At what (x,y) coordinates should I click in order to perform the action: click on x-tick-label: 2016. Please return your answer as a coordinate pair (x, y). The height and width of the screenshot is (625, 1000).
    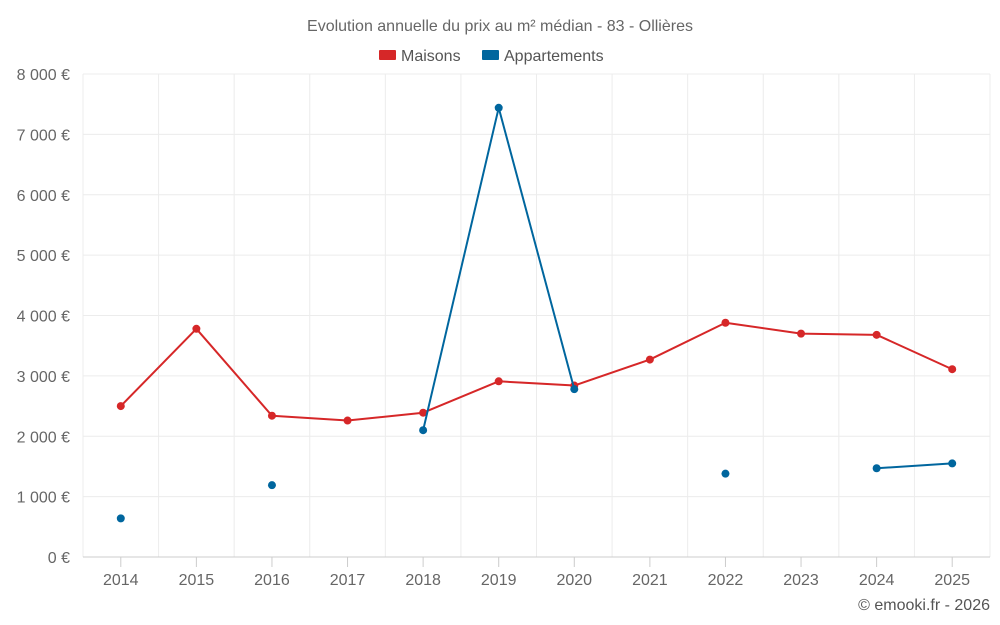
    Looking at the image, I should click on (272, 580).